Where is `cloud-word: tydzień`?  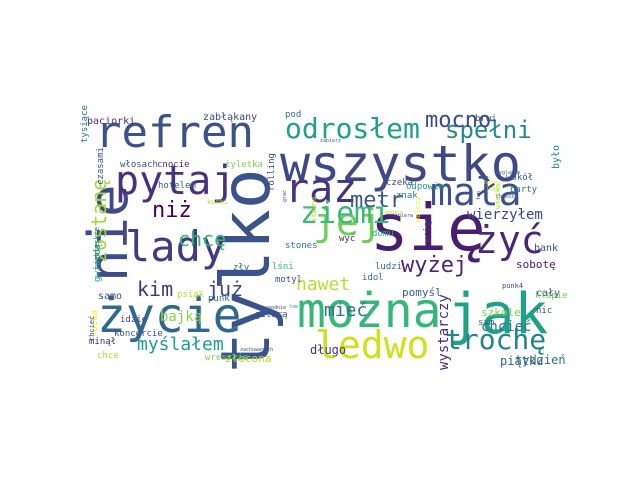
cloud-word: tydzień is located at coordinates (540, 360).